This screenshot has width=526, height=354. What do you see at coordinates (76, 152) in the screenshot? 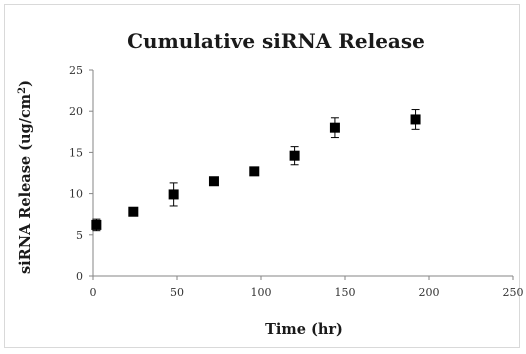
I see `y-tick-label: 15` at bounding box center [76, 152].